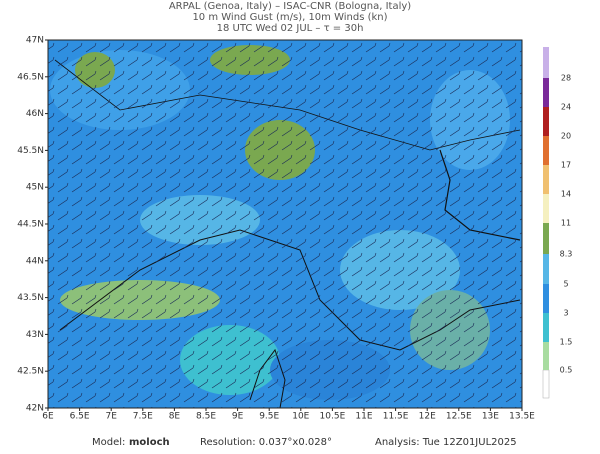  I want to click on lon-label: 7E, so click(111, 417).